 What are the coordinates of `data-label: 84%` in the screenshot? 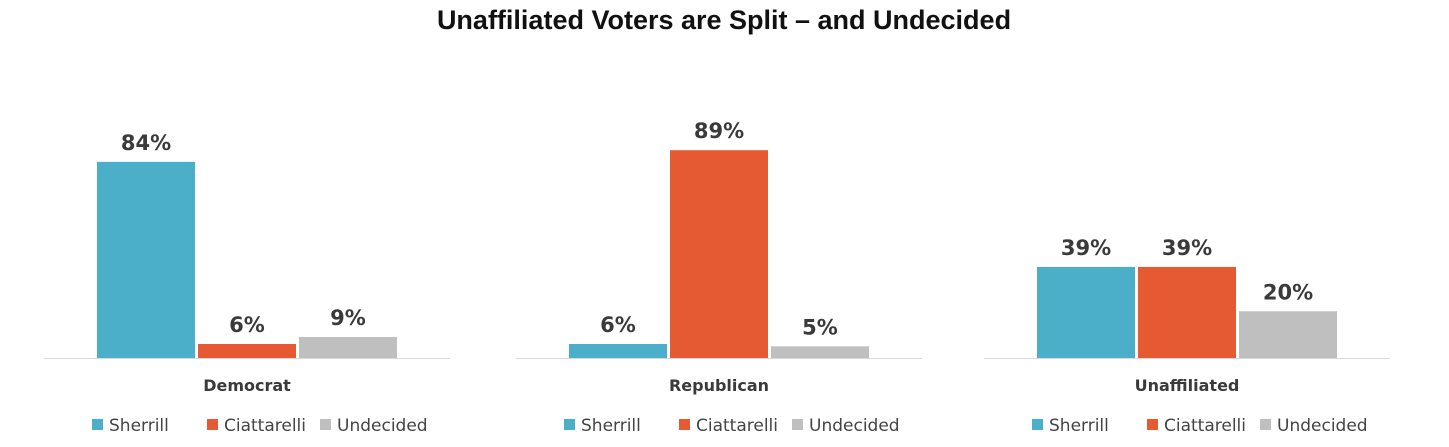 It's located at (146, 143).